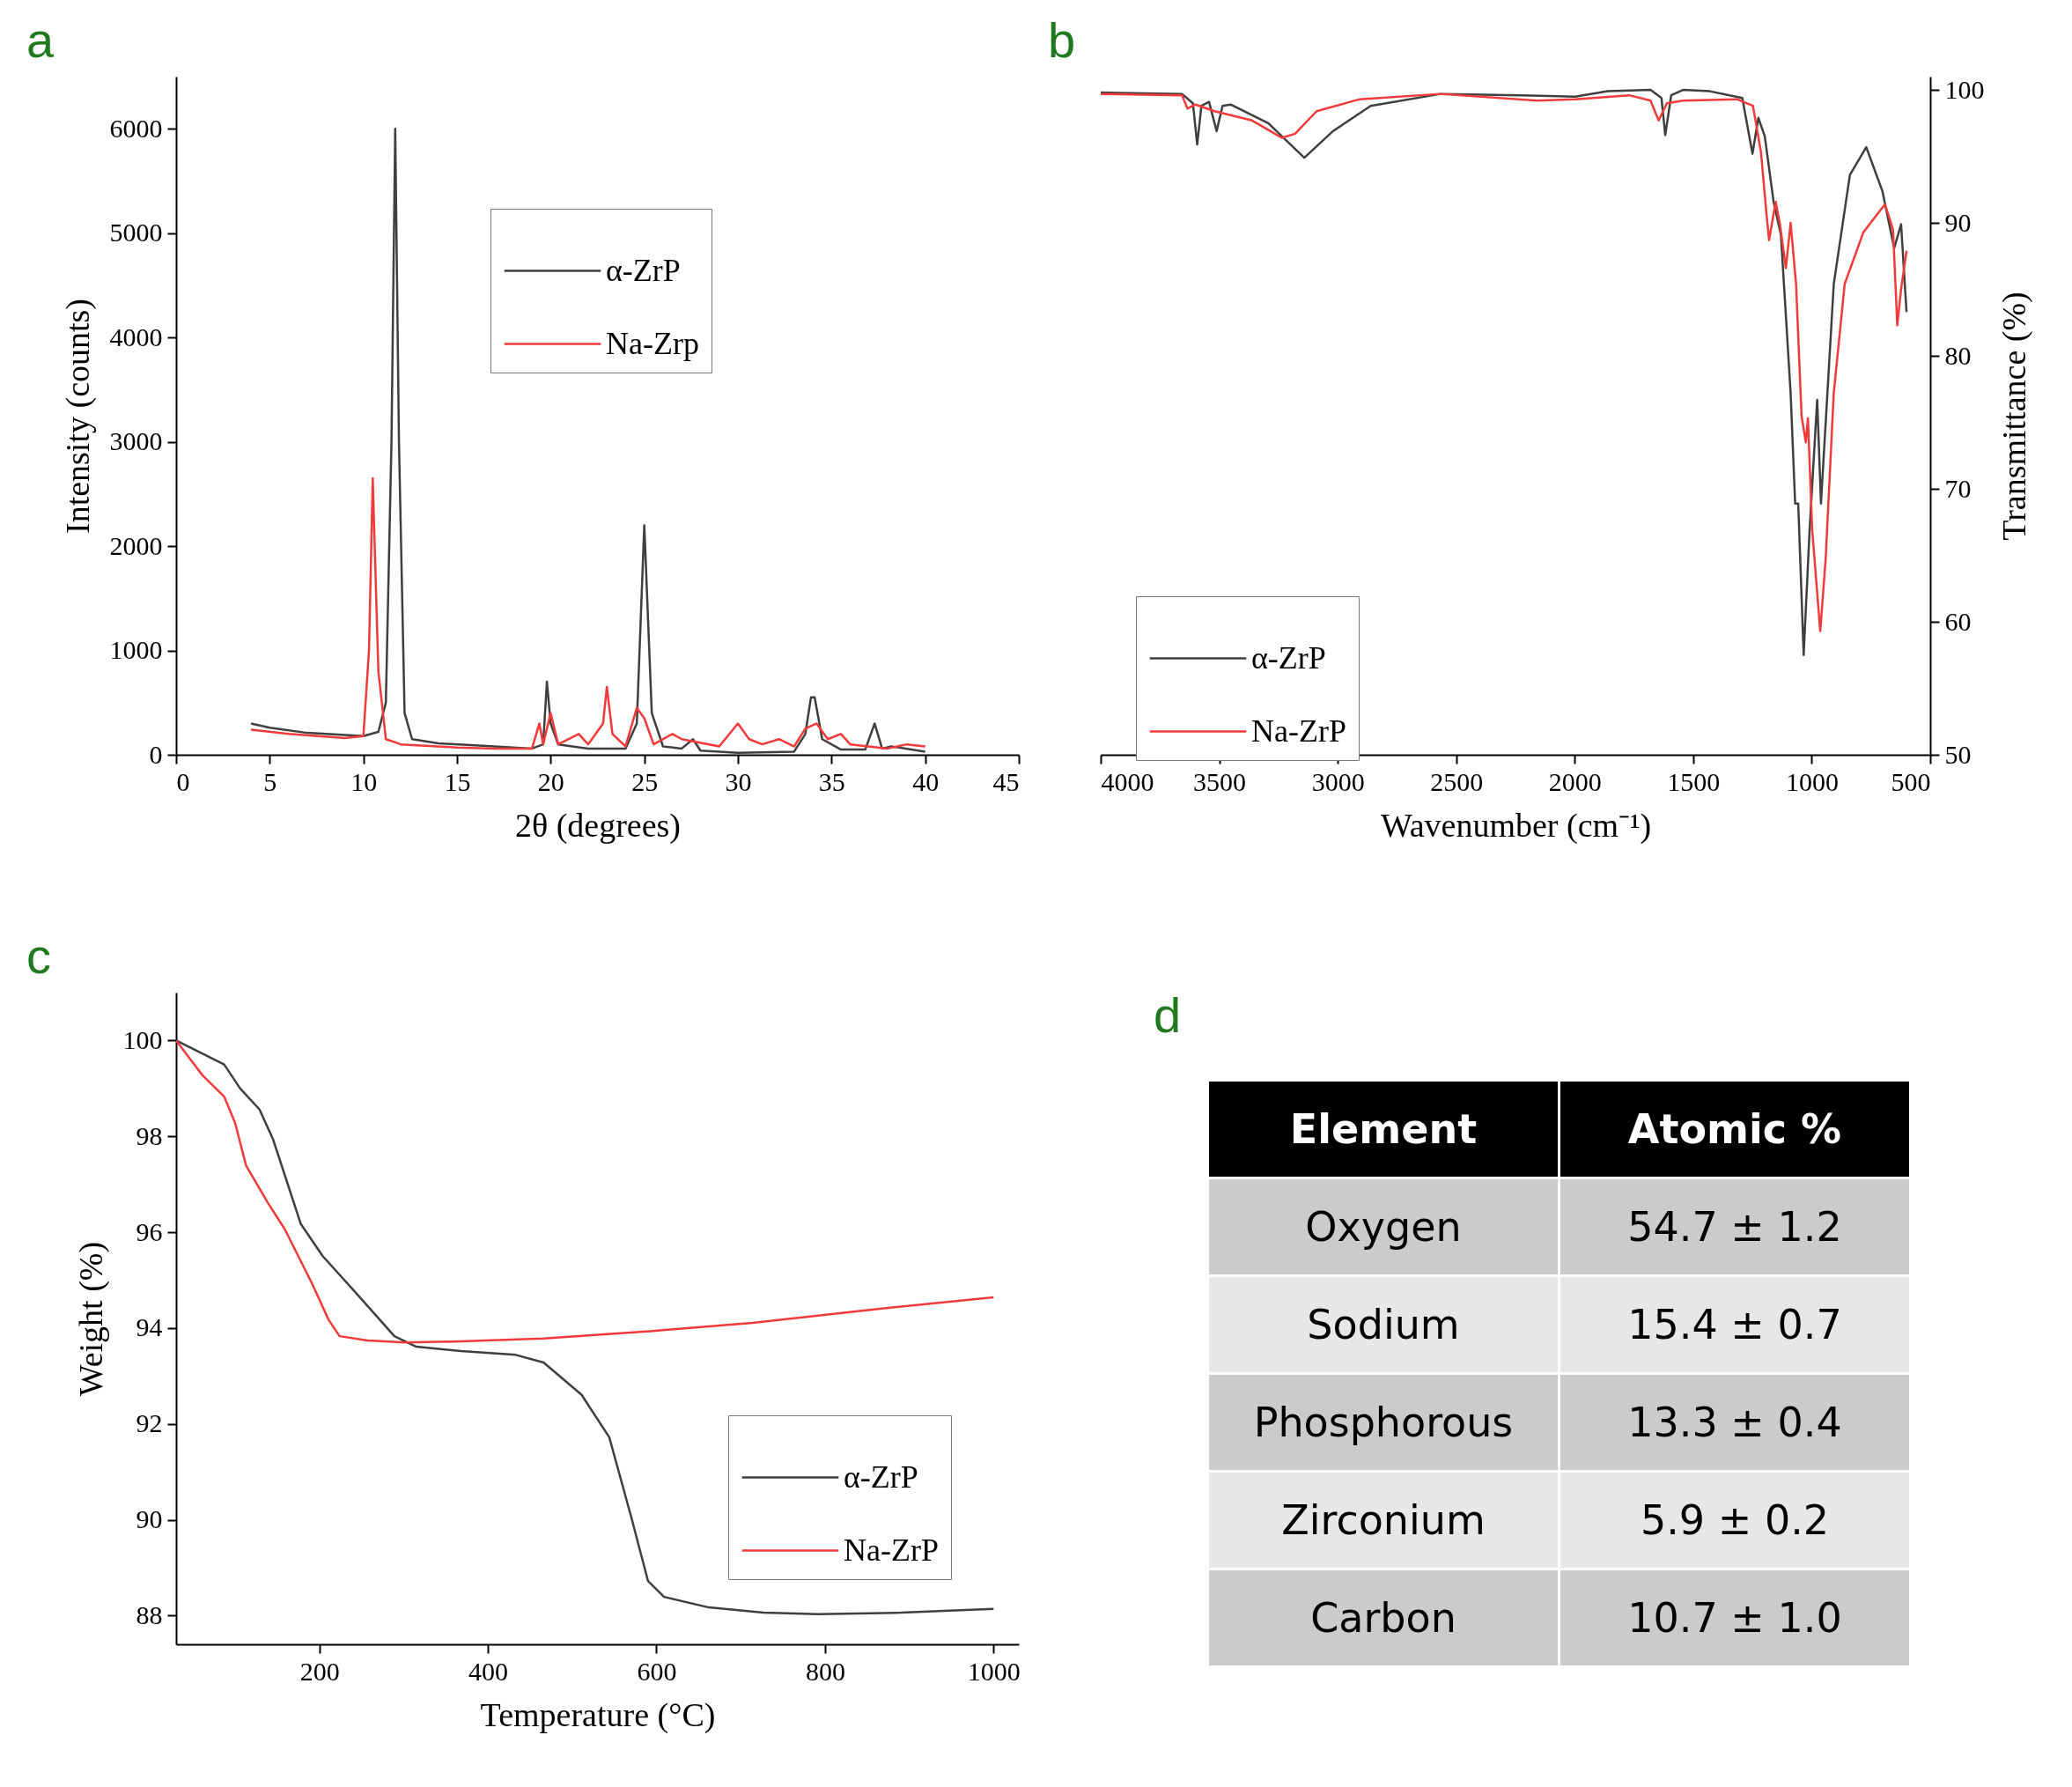 This screenshot has height=1787, width=2072. Describe the element at coordinates (1958, 355) in the screenshot. I see `y-tick-label: 80` at that location.